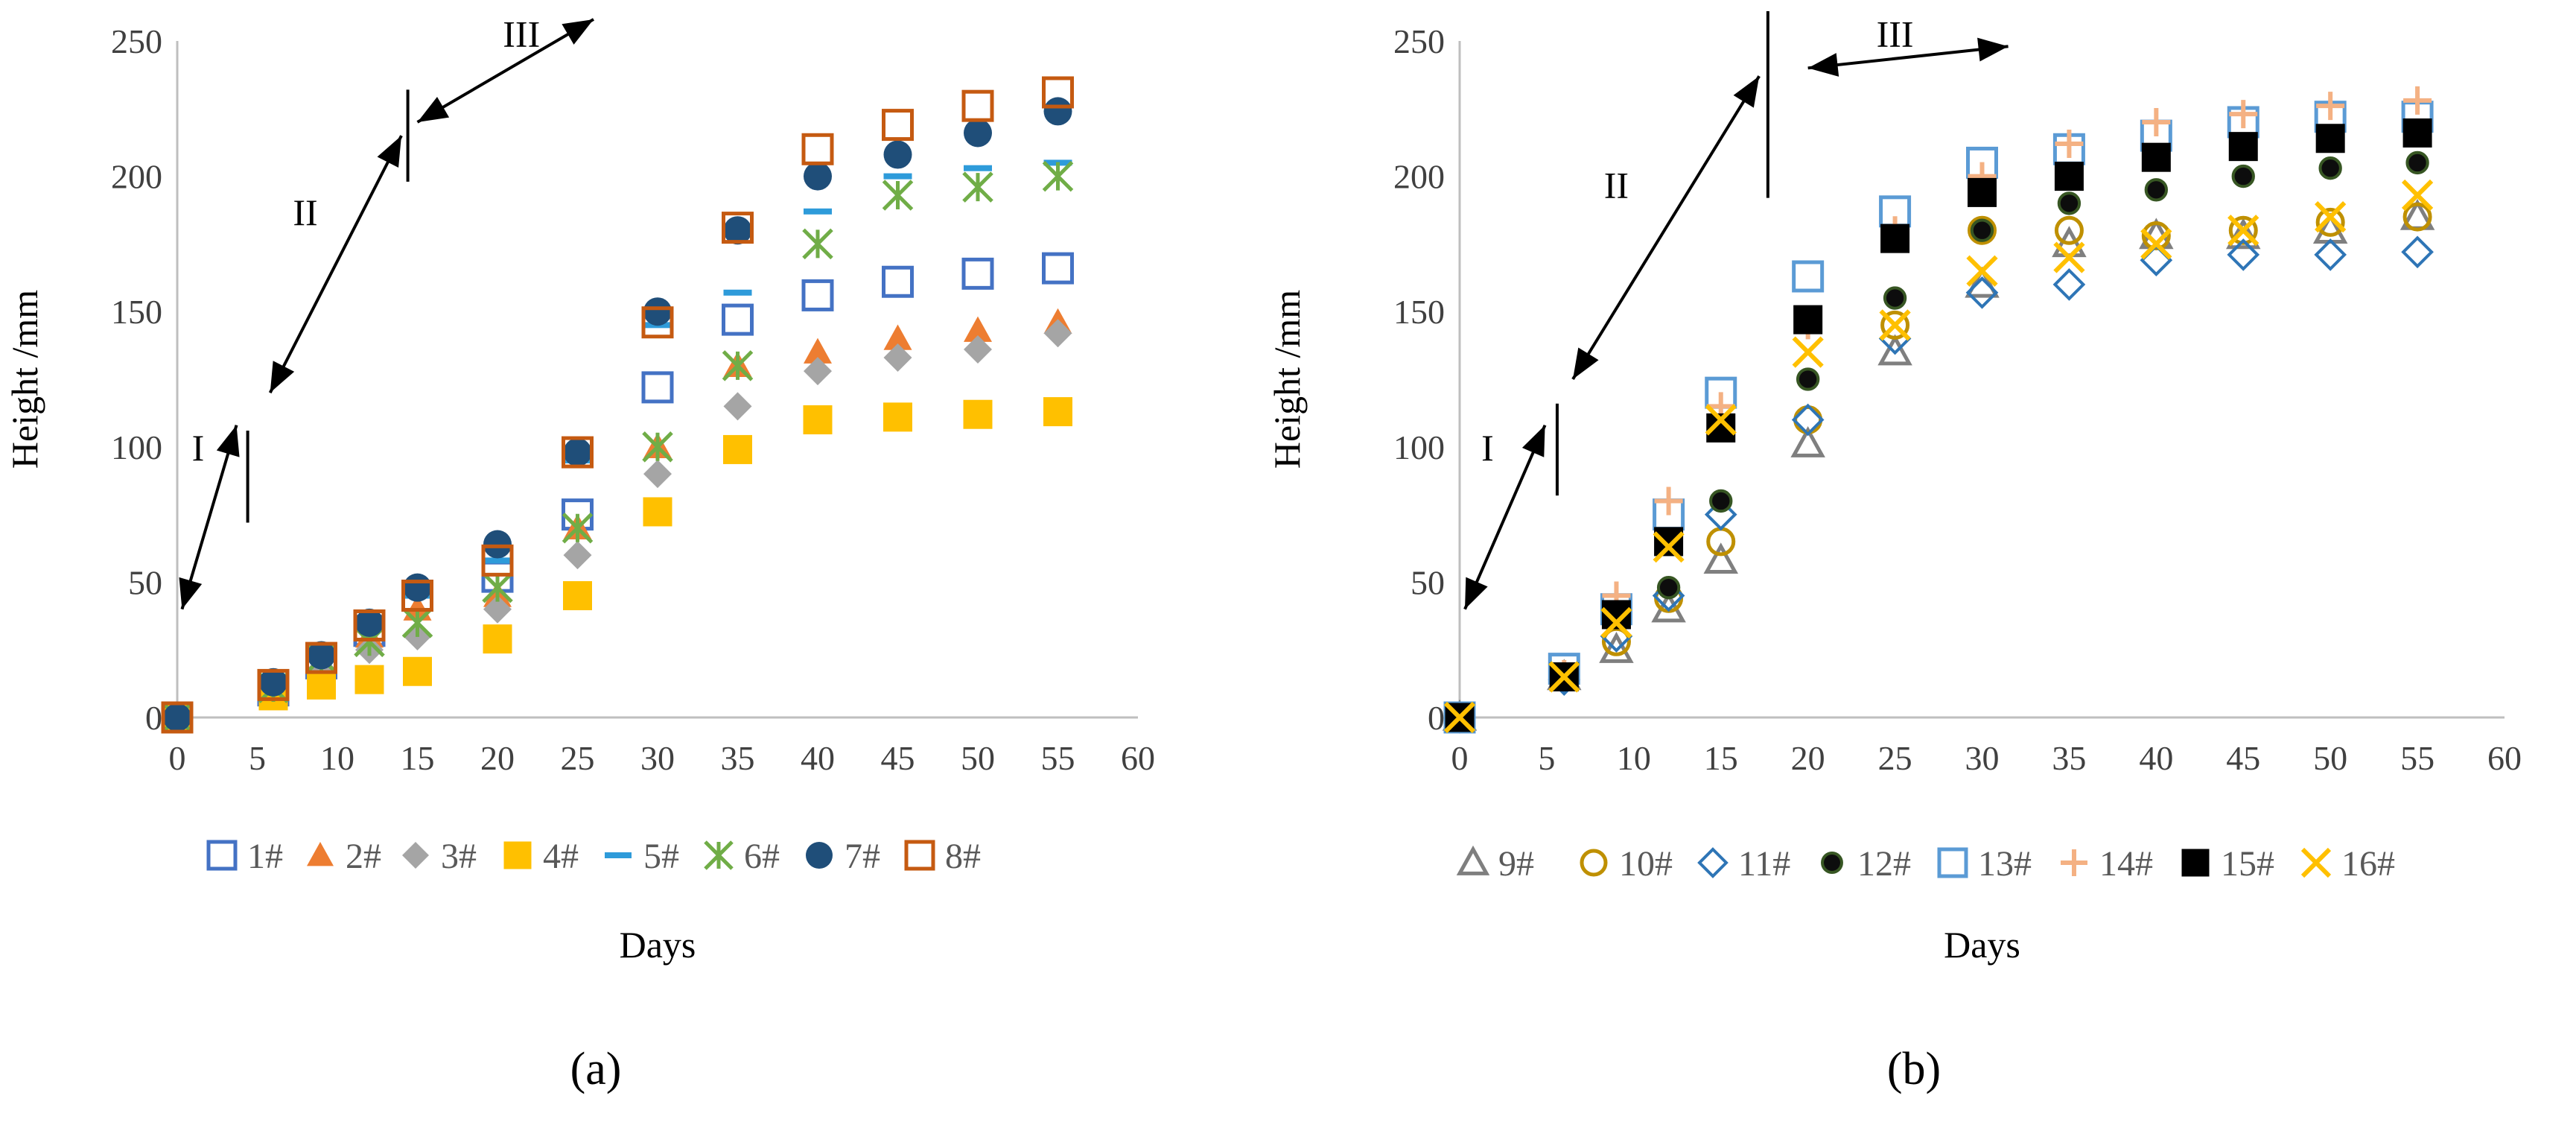 This screenshot has height=1122, width=2576. What do you see at coordinates (1634, 758) in the screenshot?
I see `x-tick-label: 10` at bounding box center [1634, 758].